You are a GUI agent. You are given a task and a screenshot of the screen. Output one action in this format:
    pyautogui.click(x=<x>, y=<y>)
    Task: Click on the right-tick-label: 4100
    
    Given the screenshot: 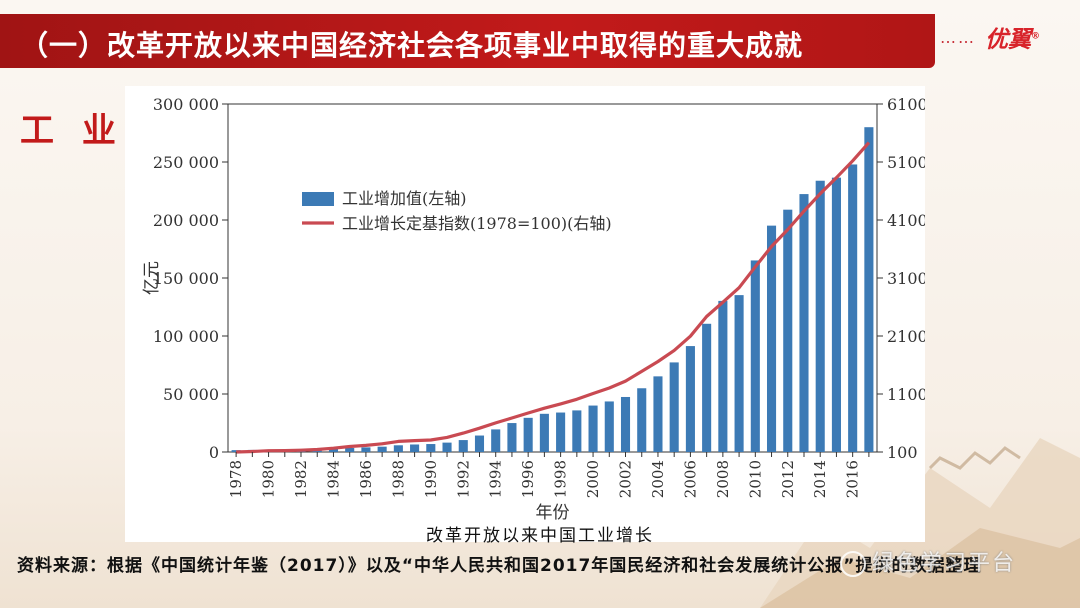 What is the action you would take?
    pyautogui.click(x=906, y=220)
    